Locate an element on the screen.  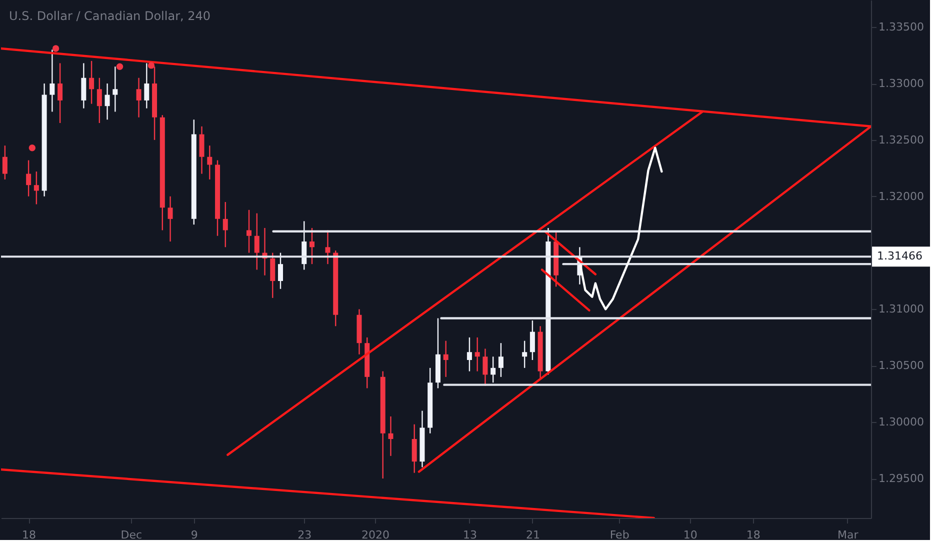
x-tick-label: 2020 is located at coordinates (375, 535).